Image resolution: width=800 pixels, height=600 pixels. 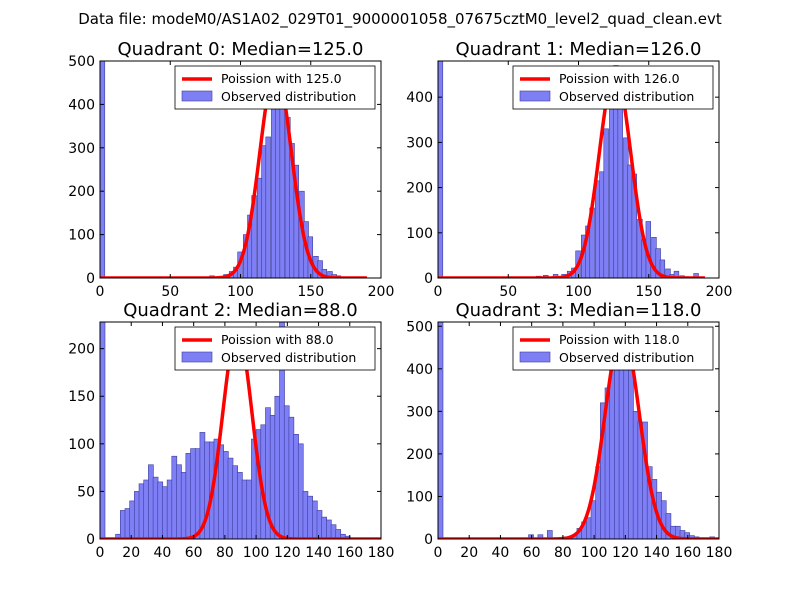 I want to click on legend: Poission with 88.0 Observed distribution, so click(x=275, y=348).